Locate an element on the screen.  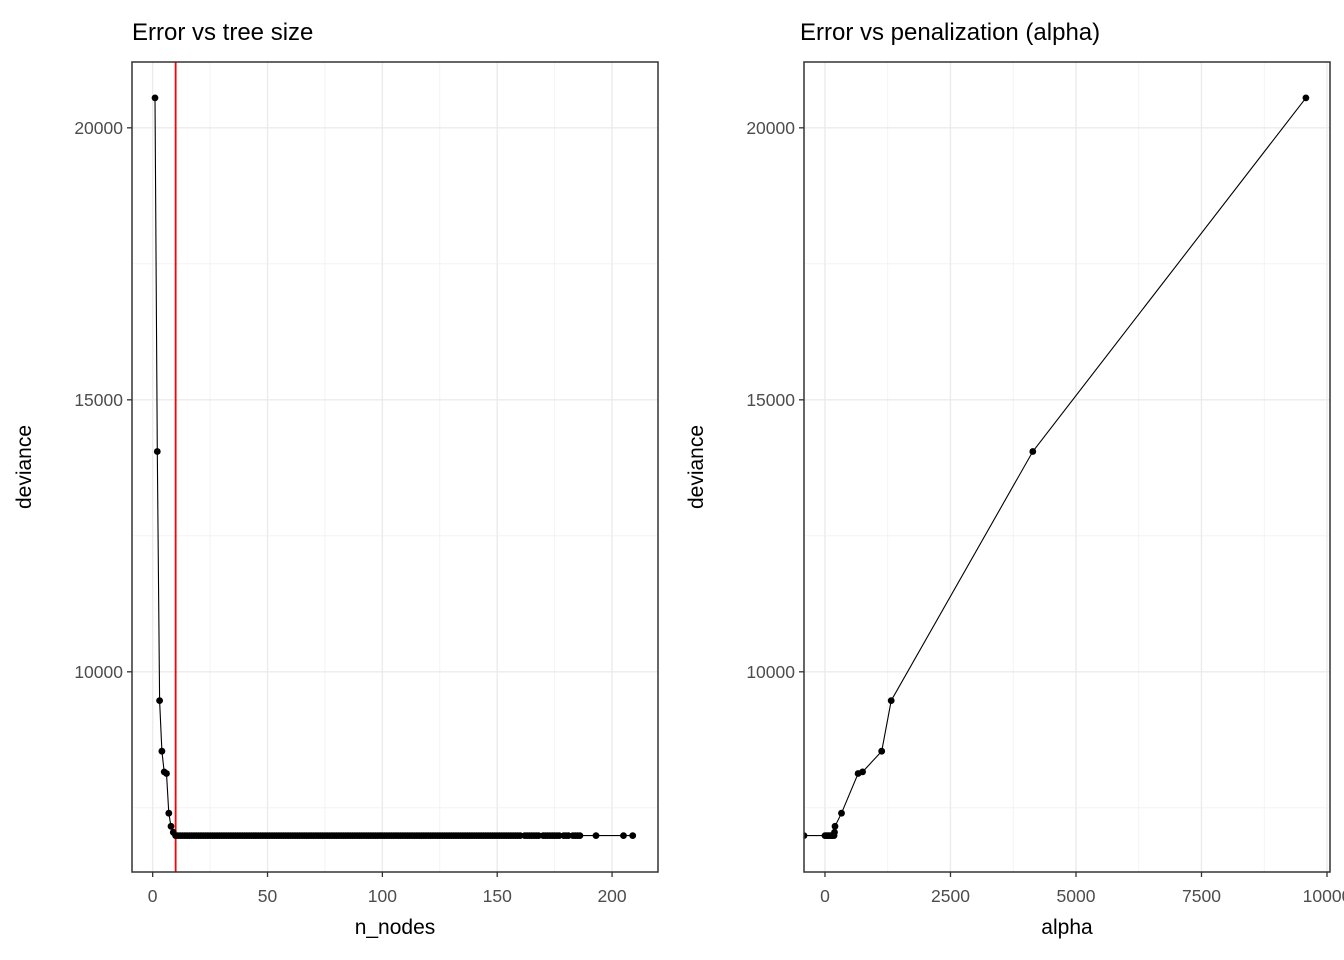
x-tick-label: 5000 is located at coordinates (1076, 896).